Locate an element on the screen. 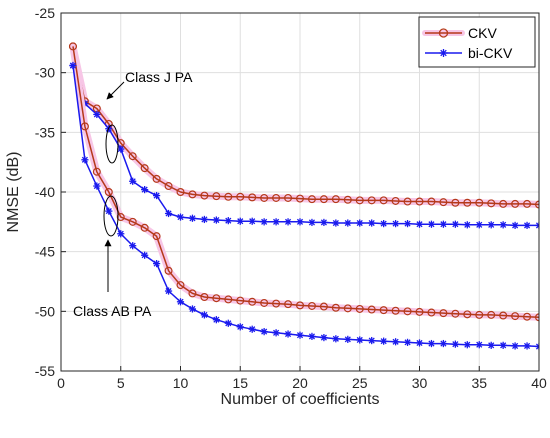 Image resolution: width=550 pixels, height=438 pixels. legend: CKV bi-CKV is located at coordinates (477, 42).